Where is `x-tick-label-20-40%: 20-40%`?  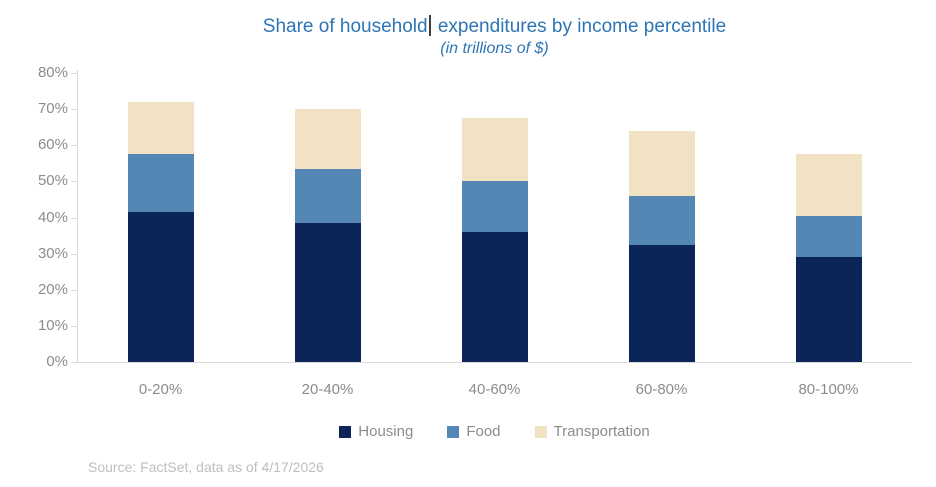 x-tick-label-20-40%: 20-40% is located at coordinates (327, 389).